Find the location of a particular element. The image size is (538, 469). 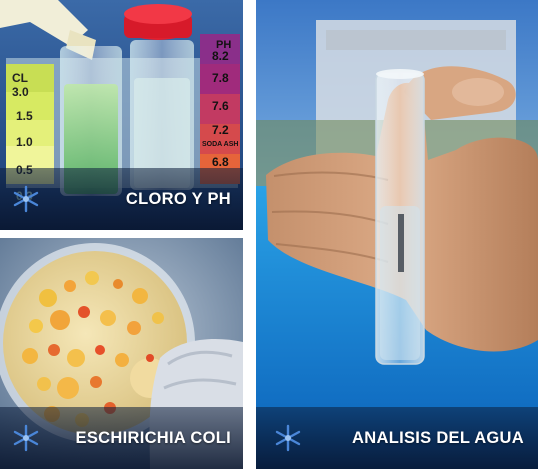

caption-bar: ANALISIS DEL AGUA is located at coordinates (397, 438).